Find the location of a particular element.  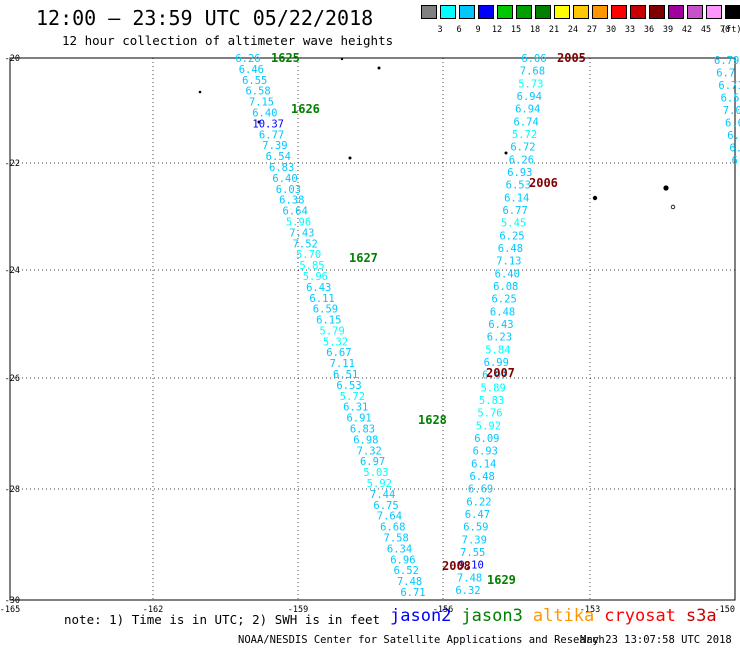

legend-label: 45 is located at coordinates (706, 30).